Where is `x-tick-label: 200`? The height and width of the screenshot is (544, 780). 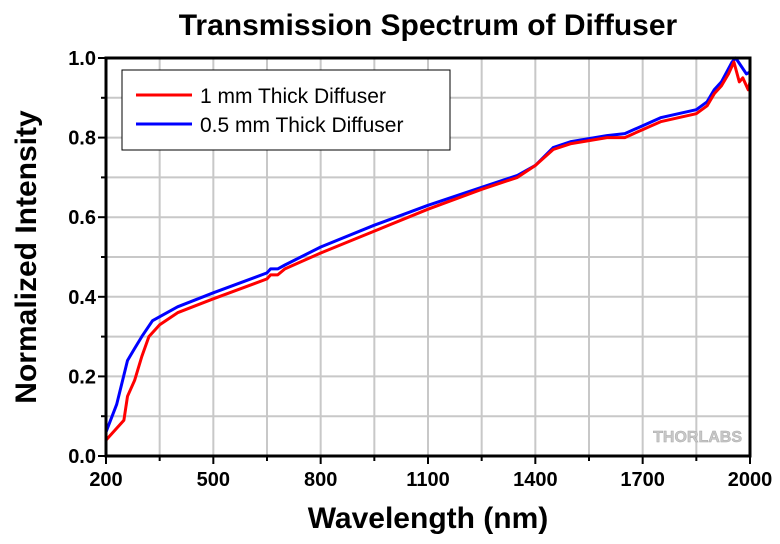
x-tick-label: 200 is located at coordinates (105, 480).